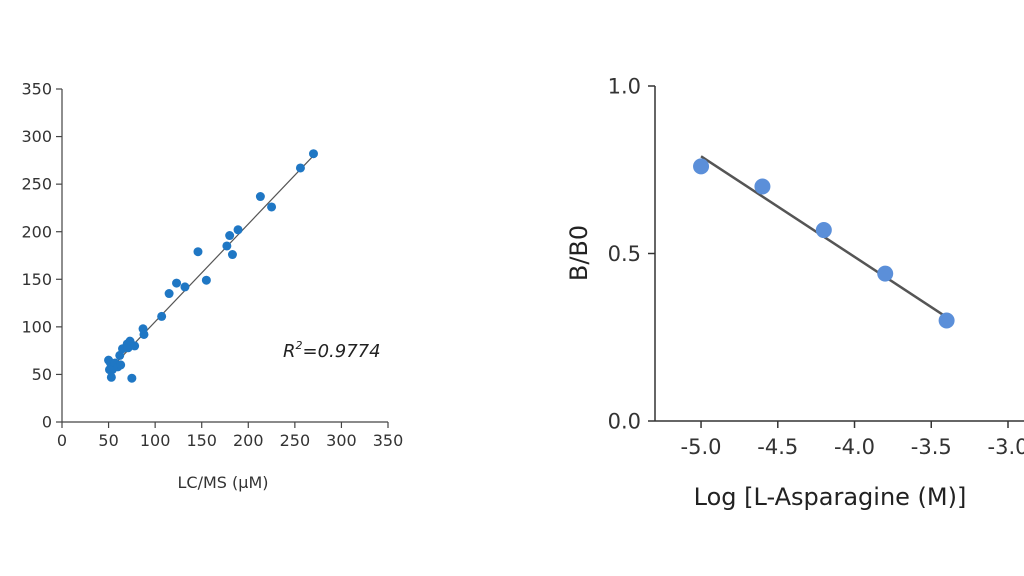 The height and width of the screenshot is (576, 1024). Describe the element at coordinates (201, 440) in the screenshot. I see `x-tick-label: 150` at that location.